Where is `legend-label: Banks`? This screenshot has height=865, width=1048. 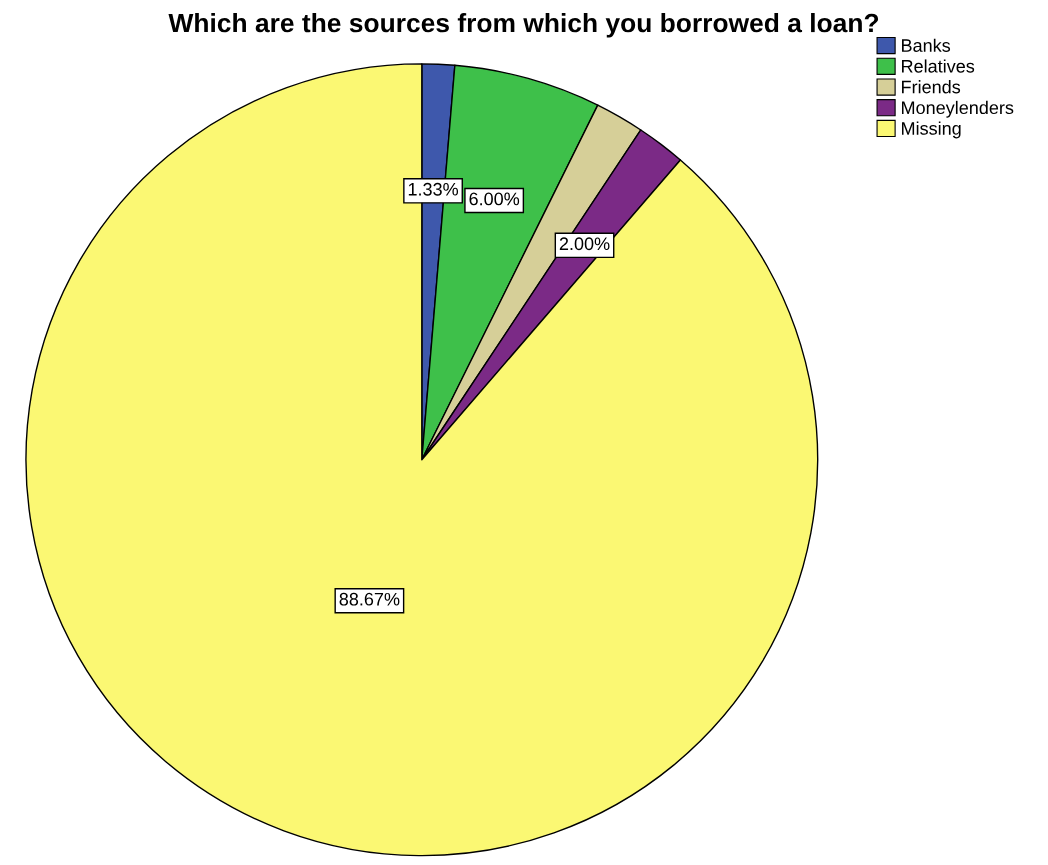
legend-label: Banks is located at coordinates (926, 45).